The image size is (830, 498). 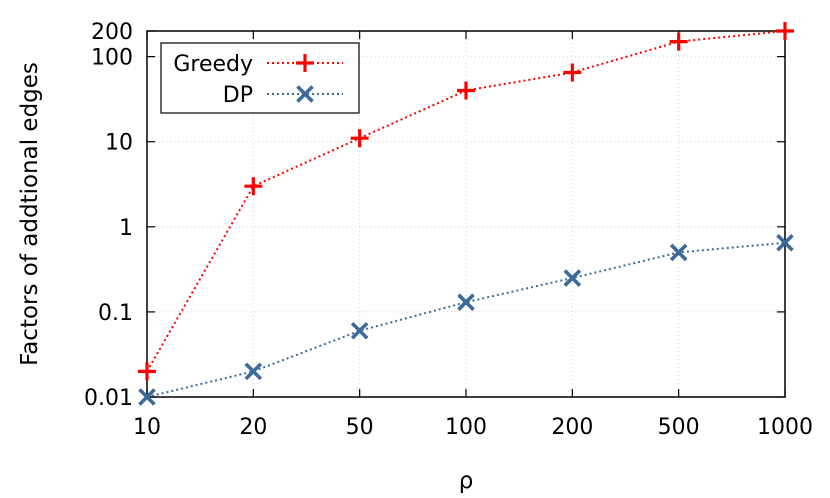 I want to click on legend-label: DP, so click(x=238, y=95).